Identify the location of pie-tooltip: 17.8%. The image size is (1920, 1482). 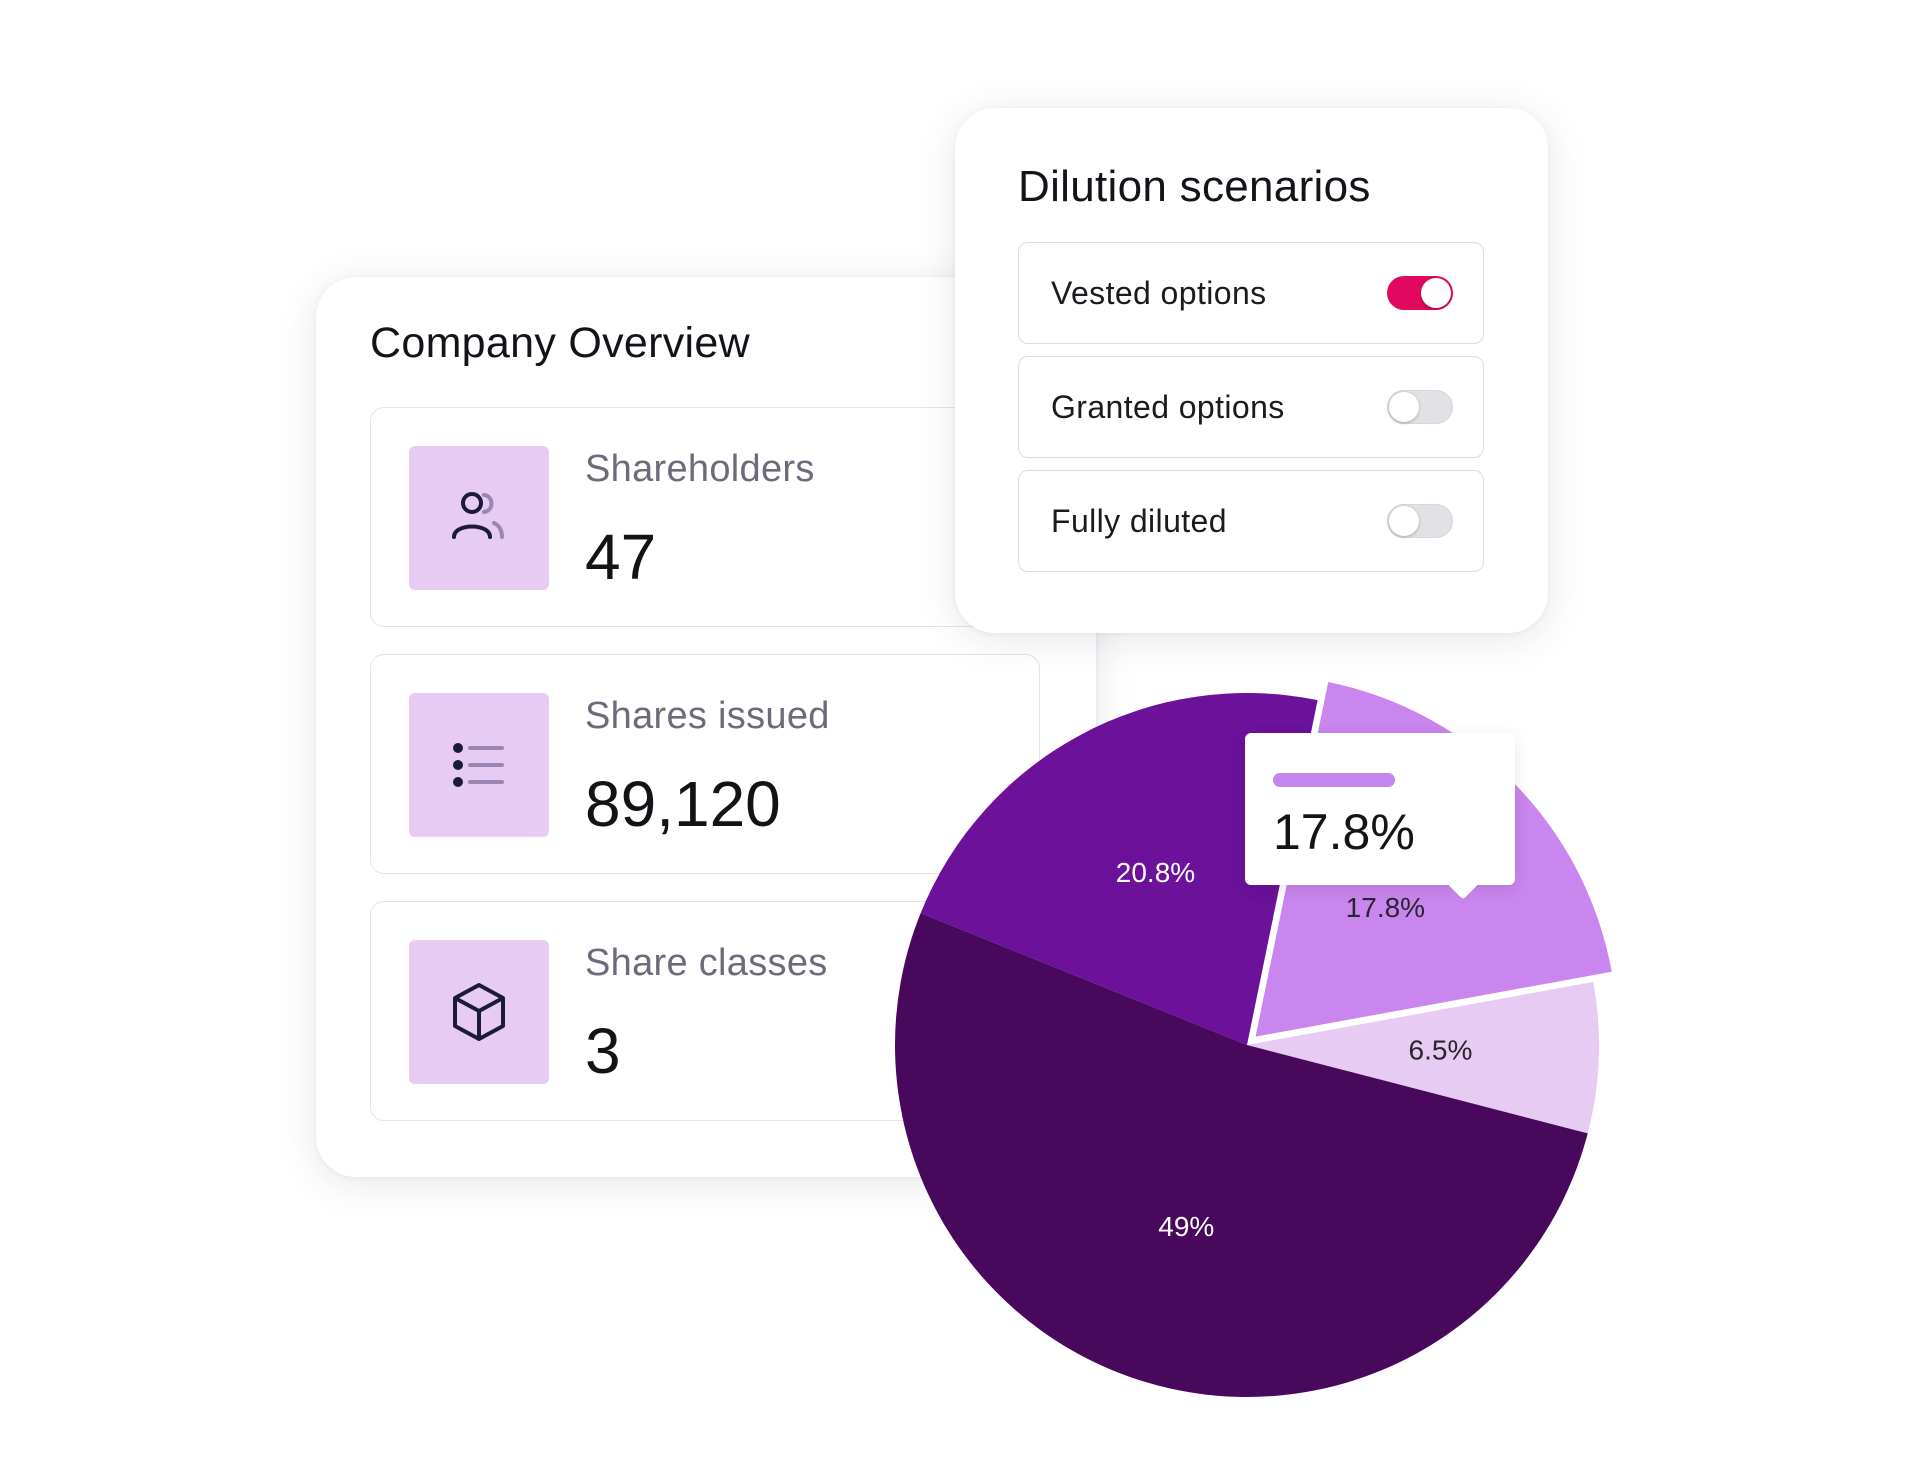
(1380, 816).